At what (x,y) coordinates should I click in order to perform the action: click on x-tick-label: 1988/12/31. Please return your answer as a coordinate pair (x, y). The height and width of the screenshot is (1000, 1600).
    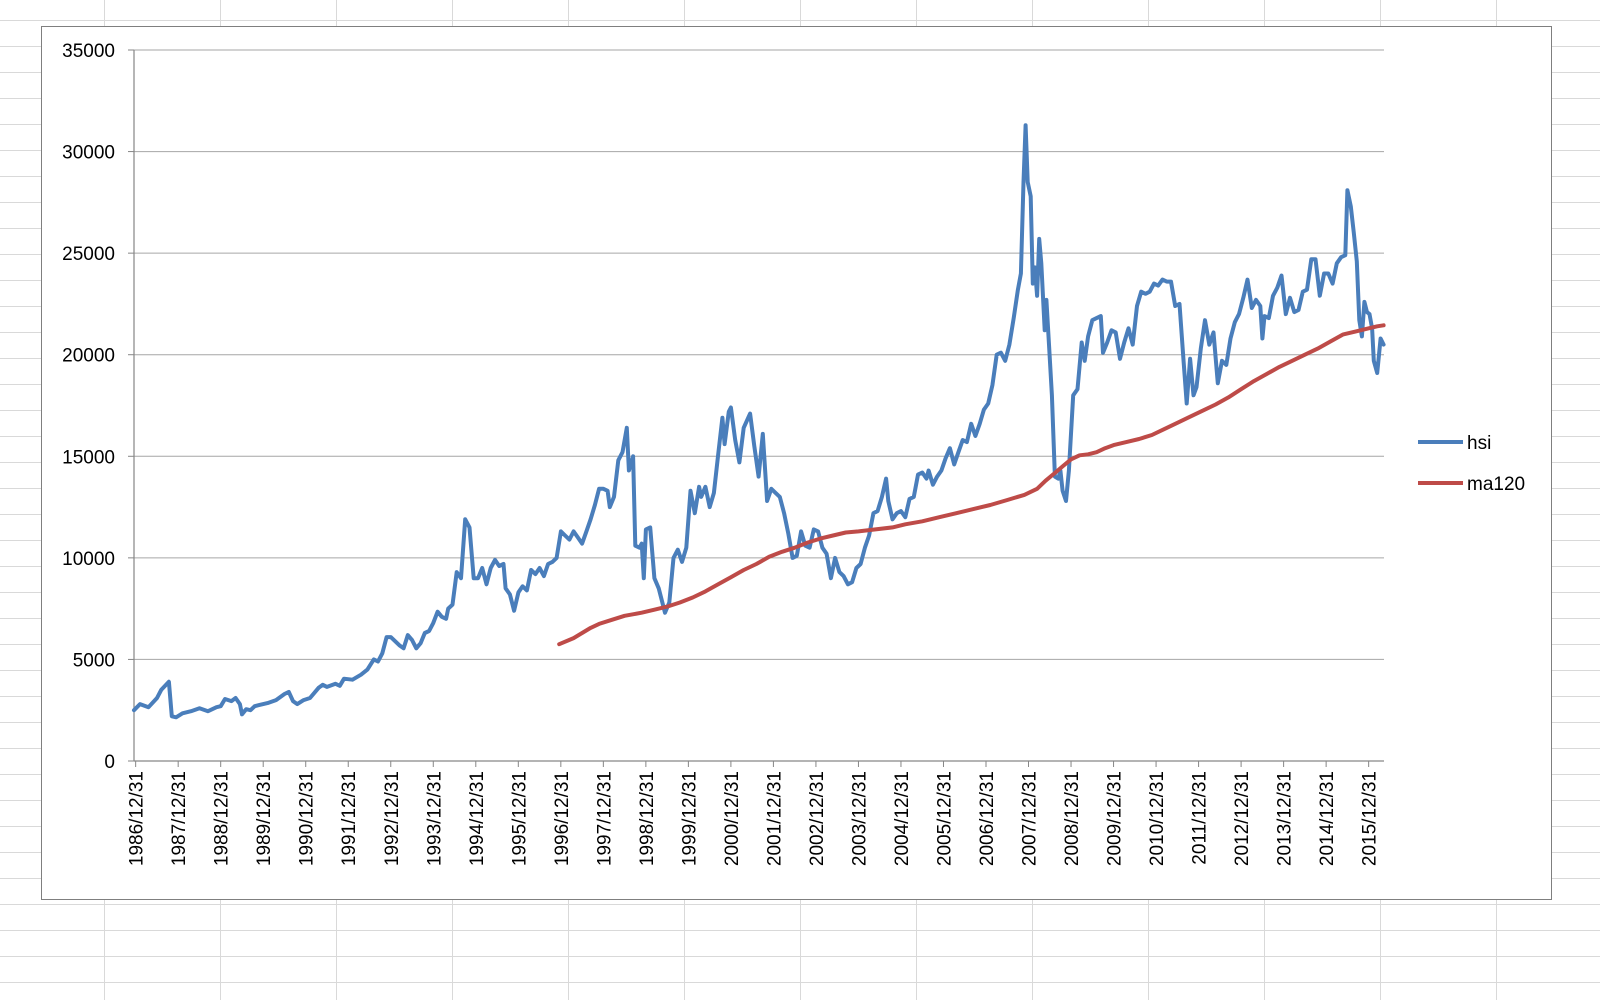
    Looking at the image, I should click on (222, 818).